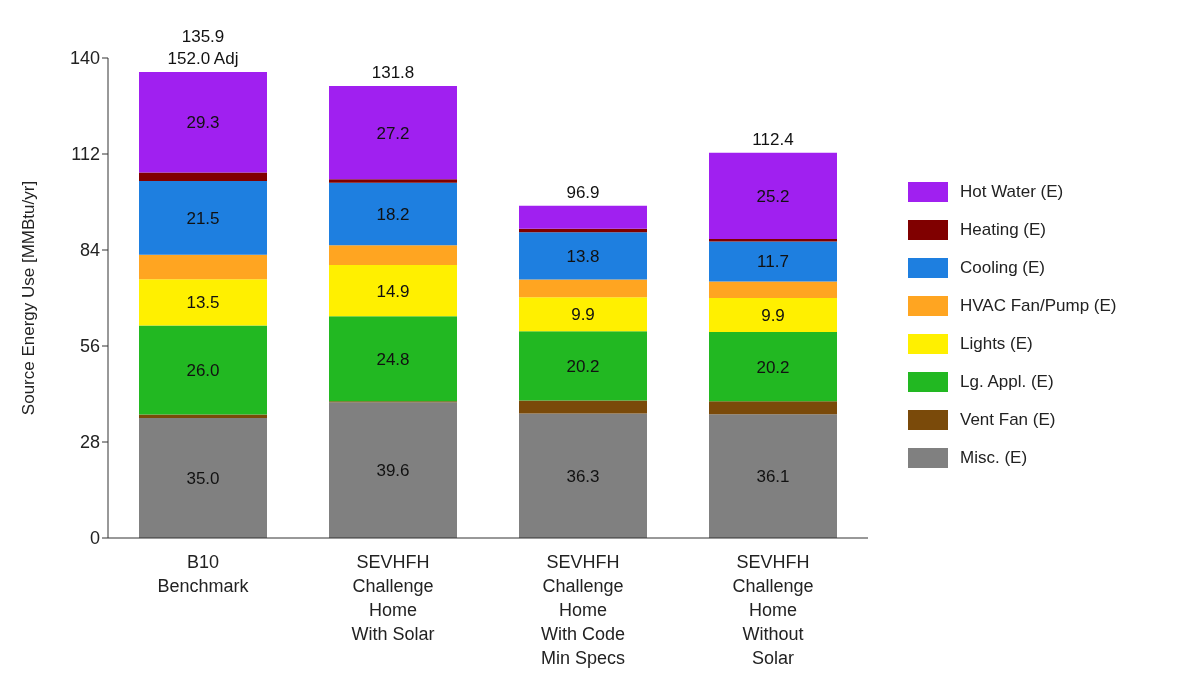  Describe the element at coordinates (583, 192) in the screenshot. I see `total-label: 96.9` at that location.